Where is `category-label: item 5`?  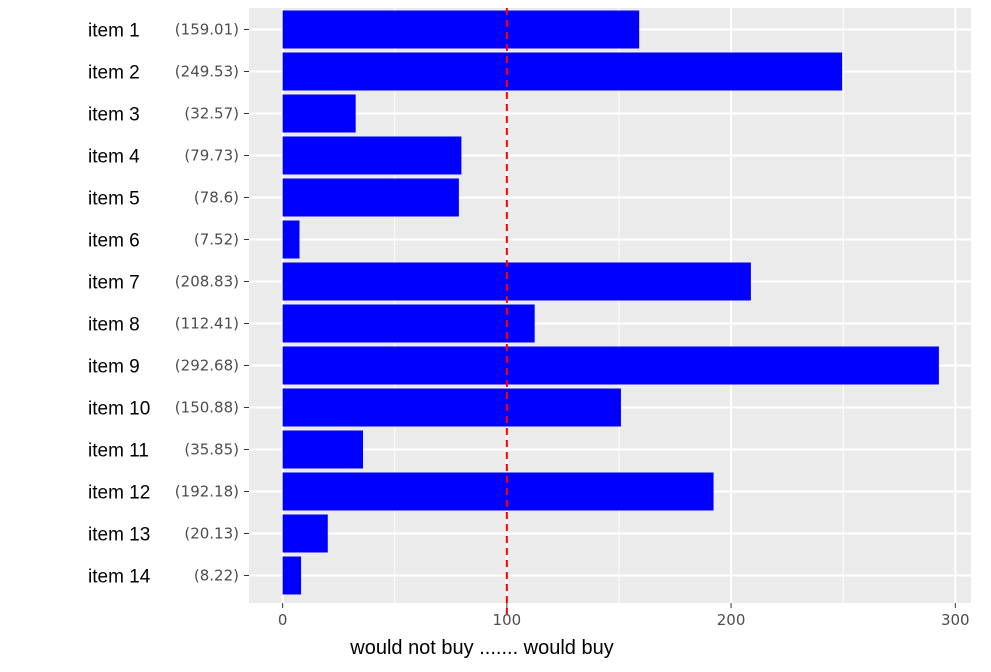
category-label: item 5 is located at coordinates (114, 199).